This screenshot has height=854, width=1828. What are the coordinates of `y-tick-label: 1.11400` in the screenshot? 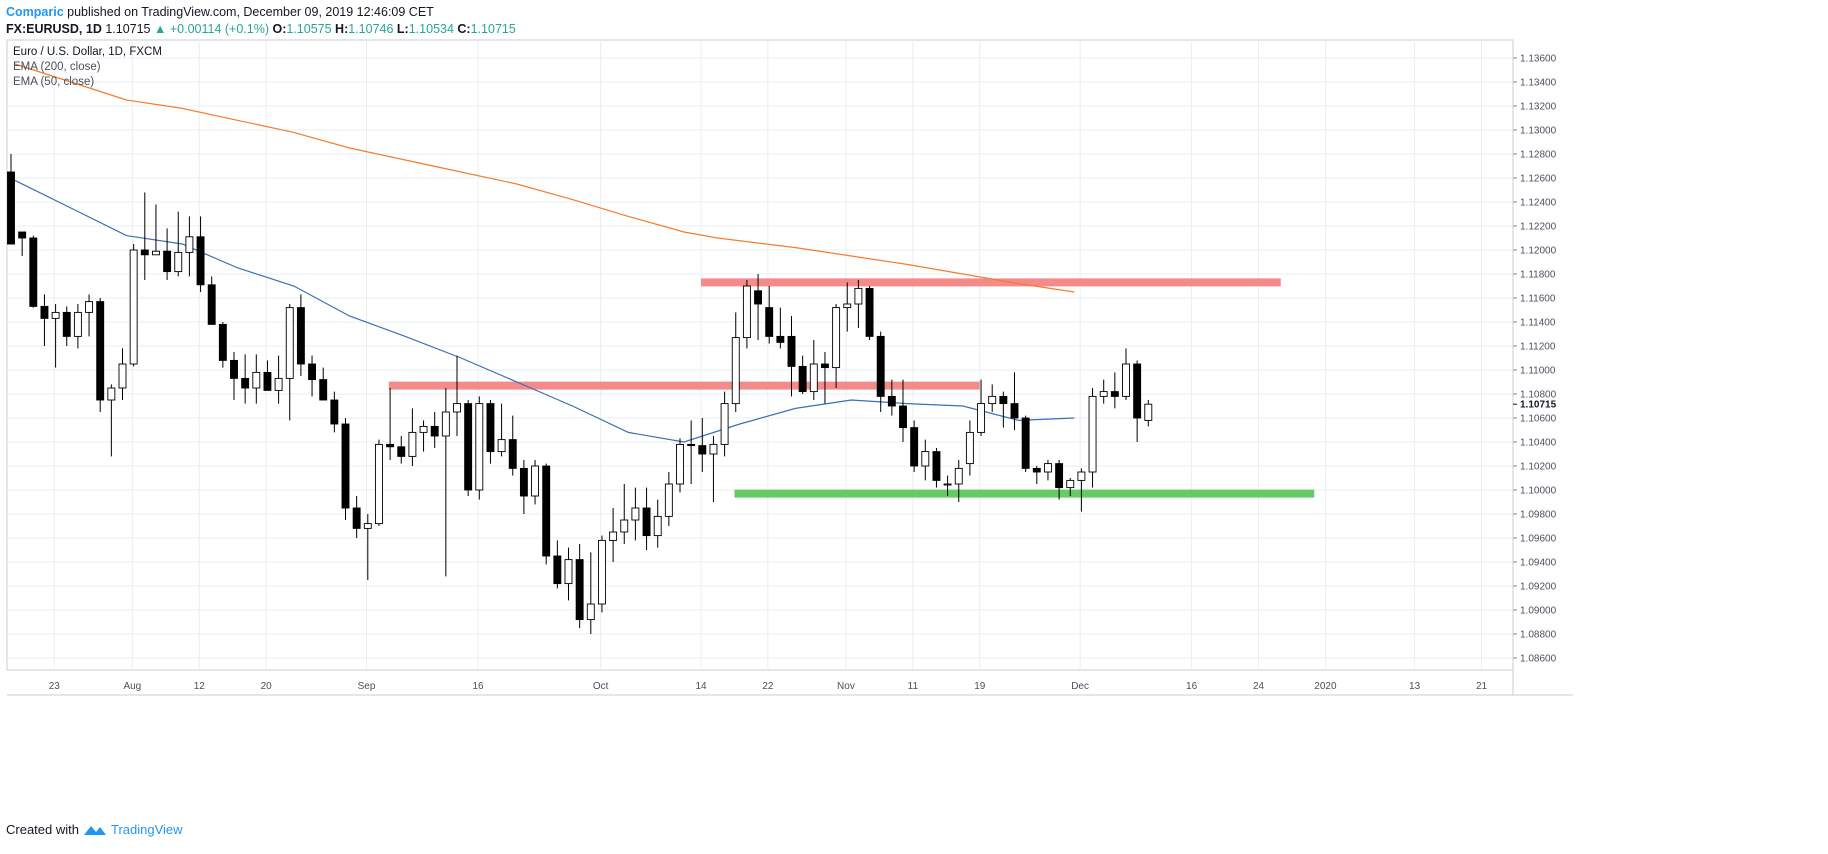 It's located at (1538, 323).